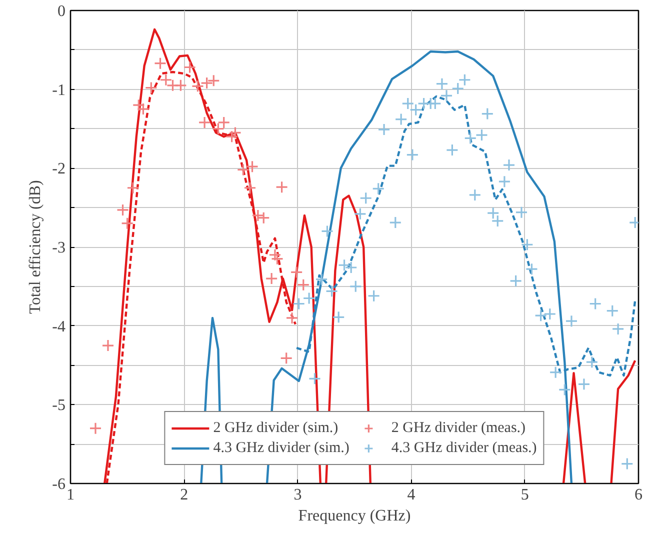  I want to click on y-tick-label: -2, so click(59, 169).